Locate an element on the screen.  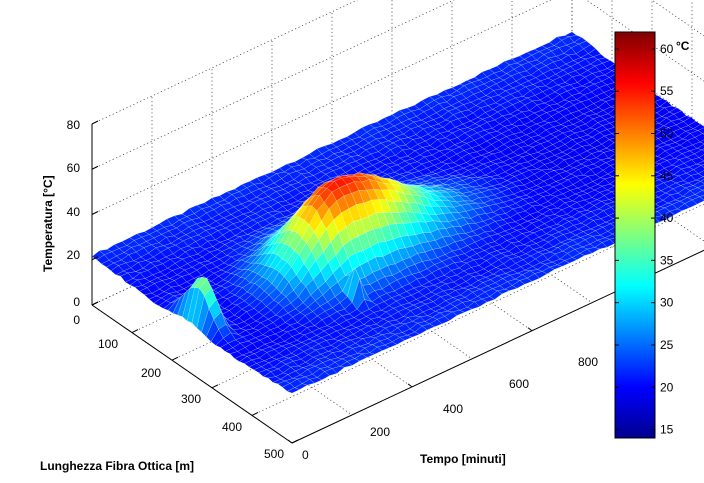
colorbar-ticks: 60 55 50 45 40 35 30 25 20 15 is located at coordinates (644, 239).